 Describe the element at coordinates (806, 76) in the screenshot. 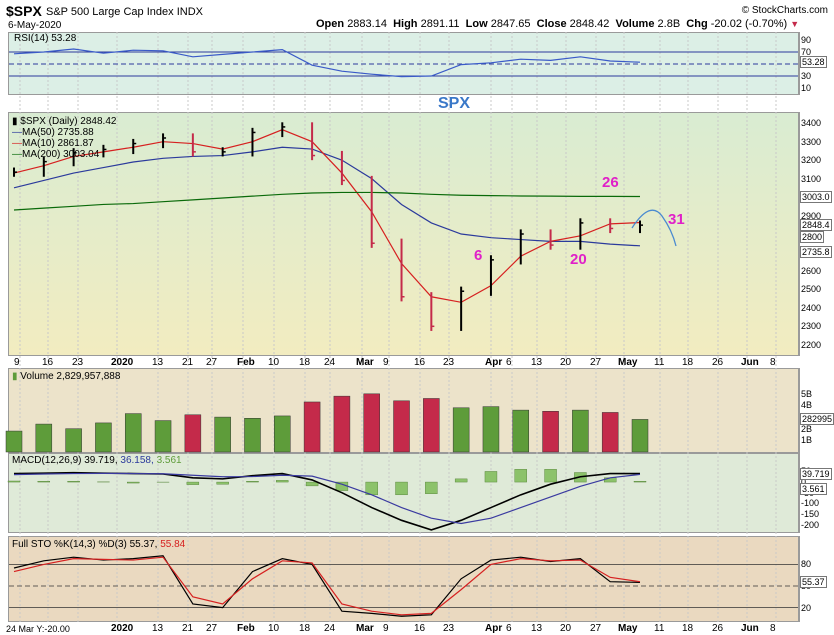

I see `rsi-axis-tick-3: 30` at that location.